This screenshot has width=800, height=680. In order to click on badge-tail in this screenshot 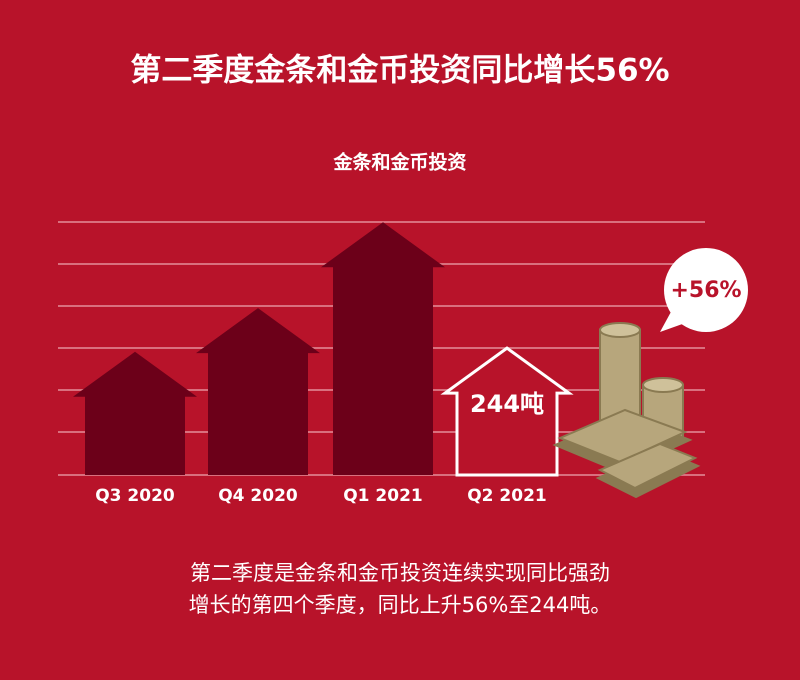, I will do `click(674, 321)`.